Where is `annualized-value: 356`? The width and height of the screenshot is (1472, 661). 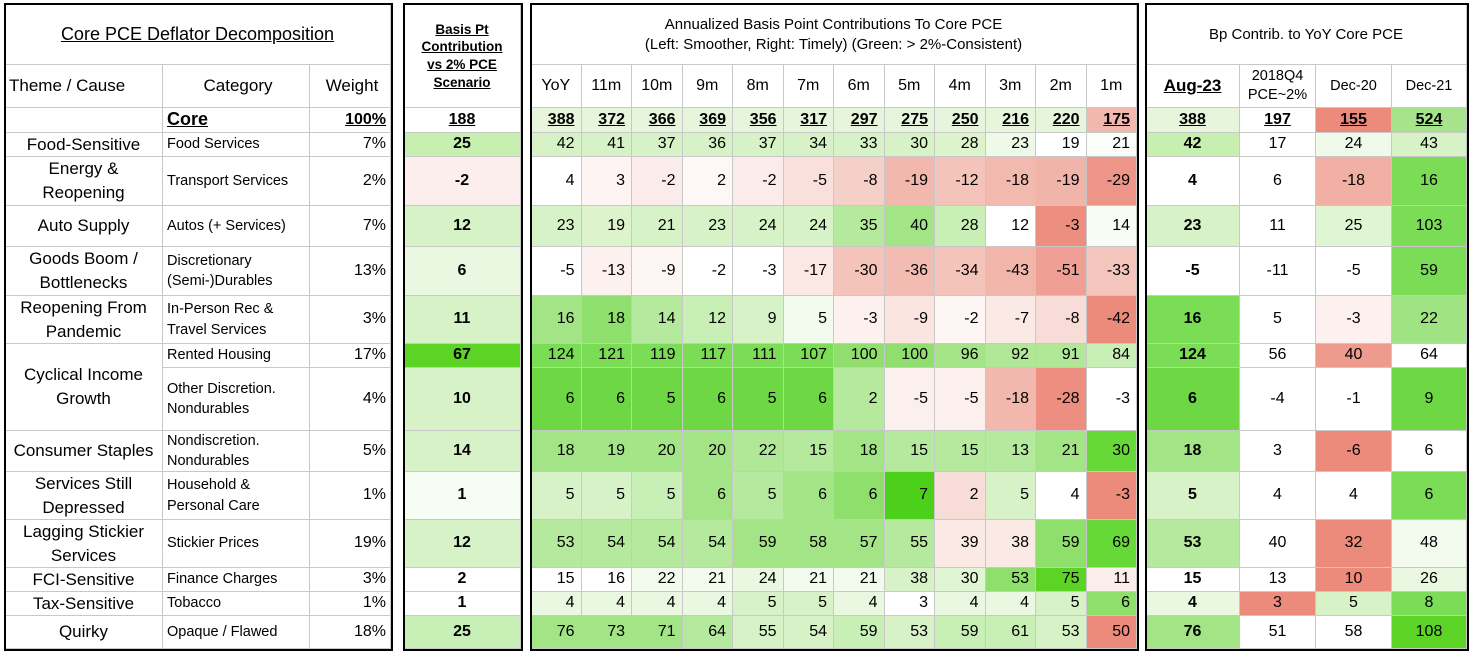
annualized-value: 356 is located at coordinates (758, 120).